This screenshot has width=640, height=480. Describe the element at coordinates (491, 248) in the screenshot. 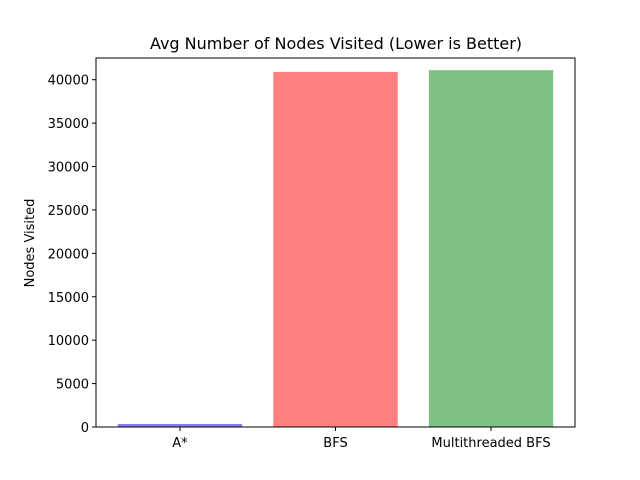

I see `bar-multithreaded-bfs` at that location.